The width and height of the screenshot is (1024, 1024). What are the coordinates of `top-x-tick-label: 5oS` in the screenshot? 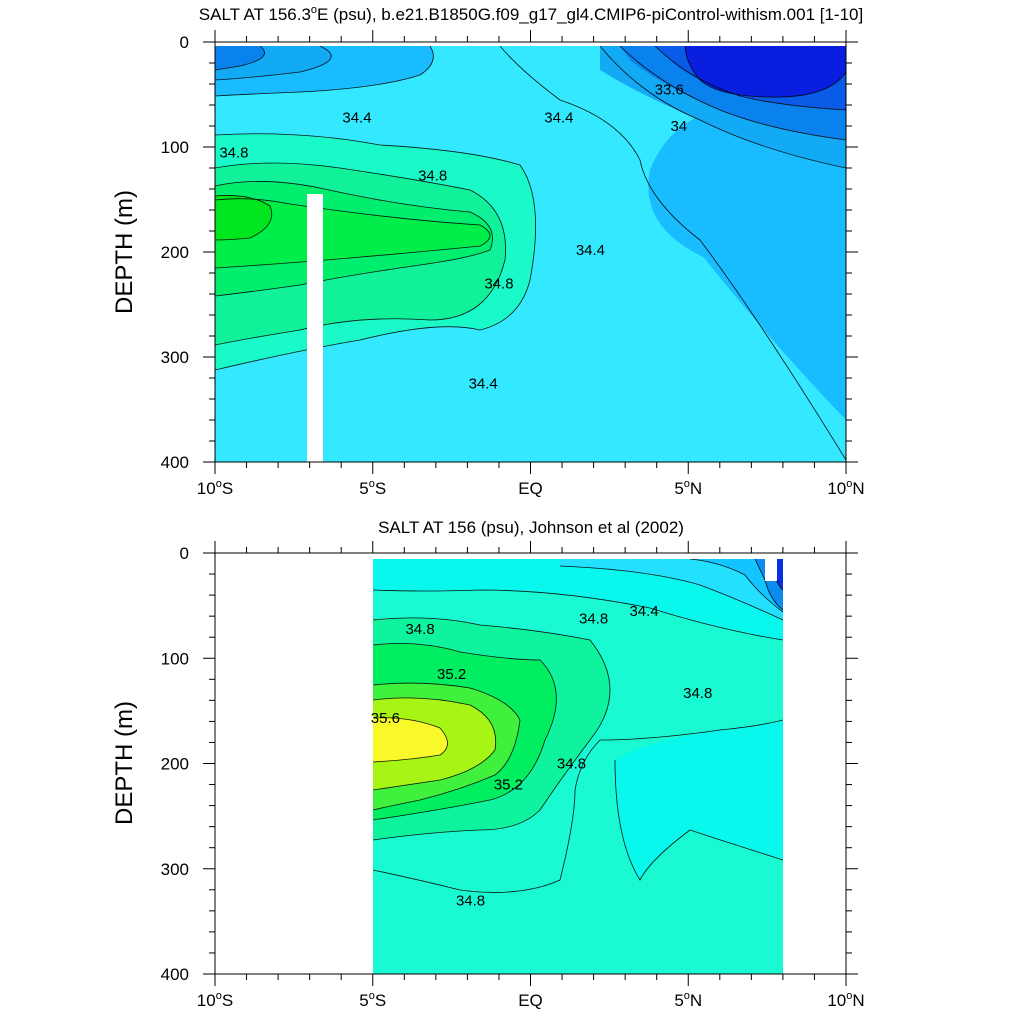 It's located at (372, 488).